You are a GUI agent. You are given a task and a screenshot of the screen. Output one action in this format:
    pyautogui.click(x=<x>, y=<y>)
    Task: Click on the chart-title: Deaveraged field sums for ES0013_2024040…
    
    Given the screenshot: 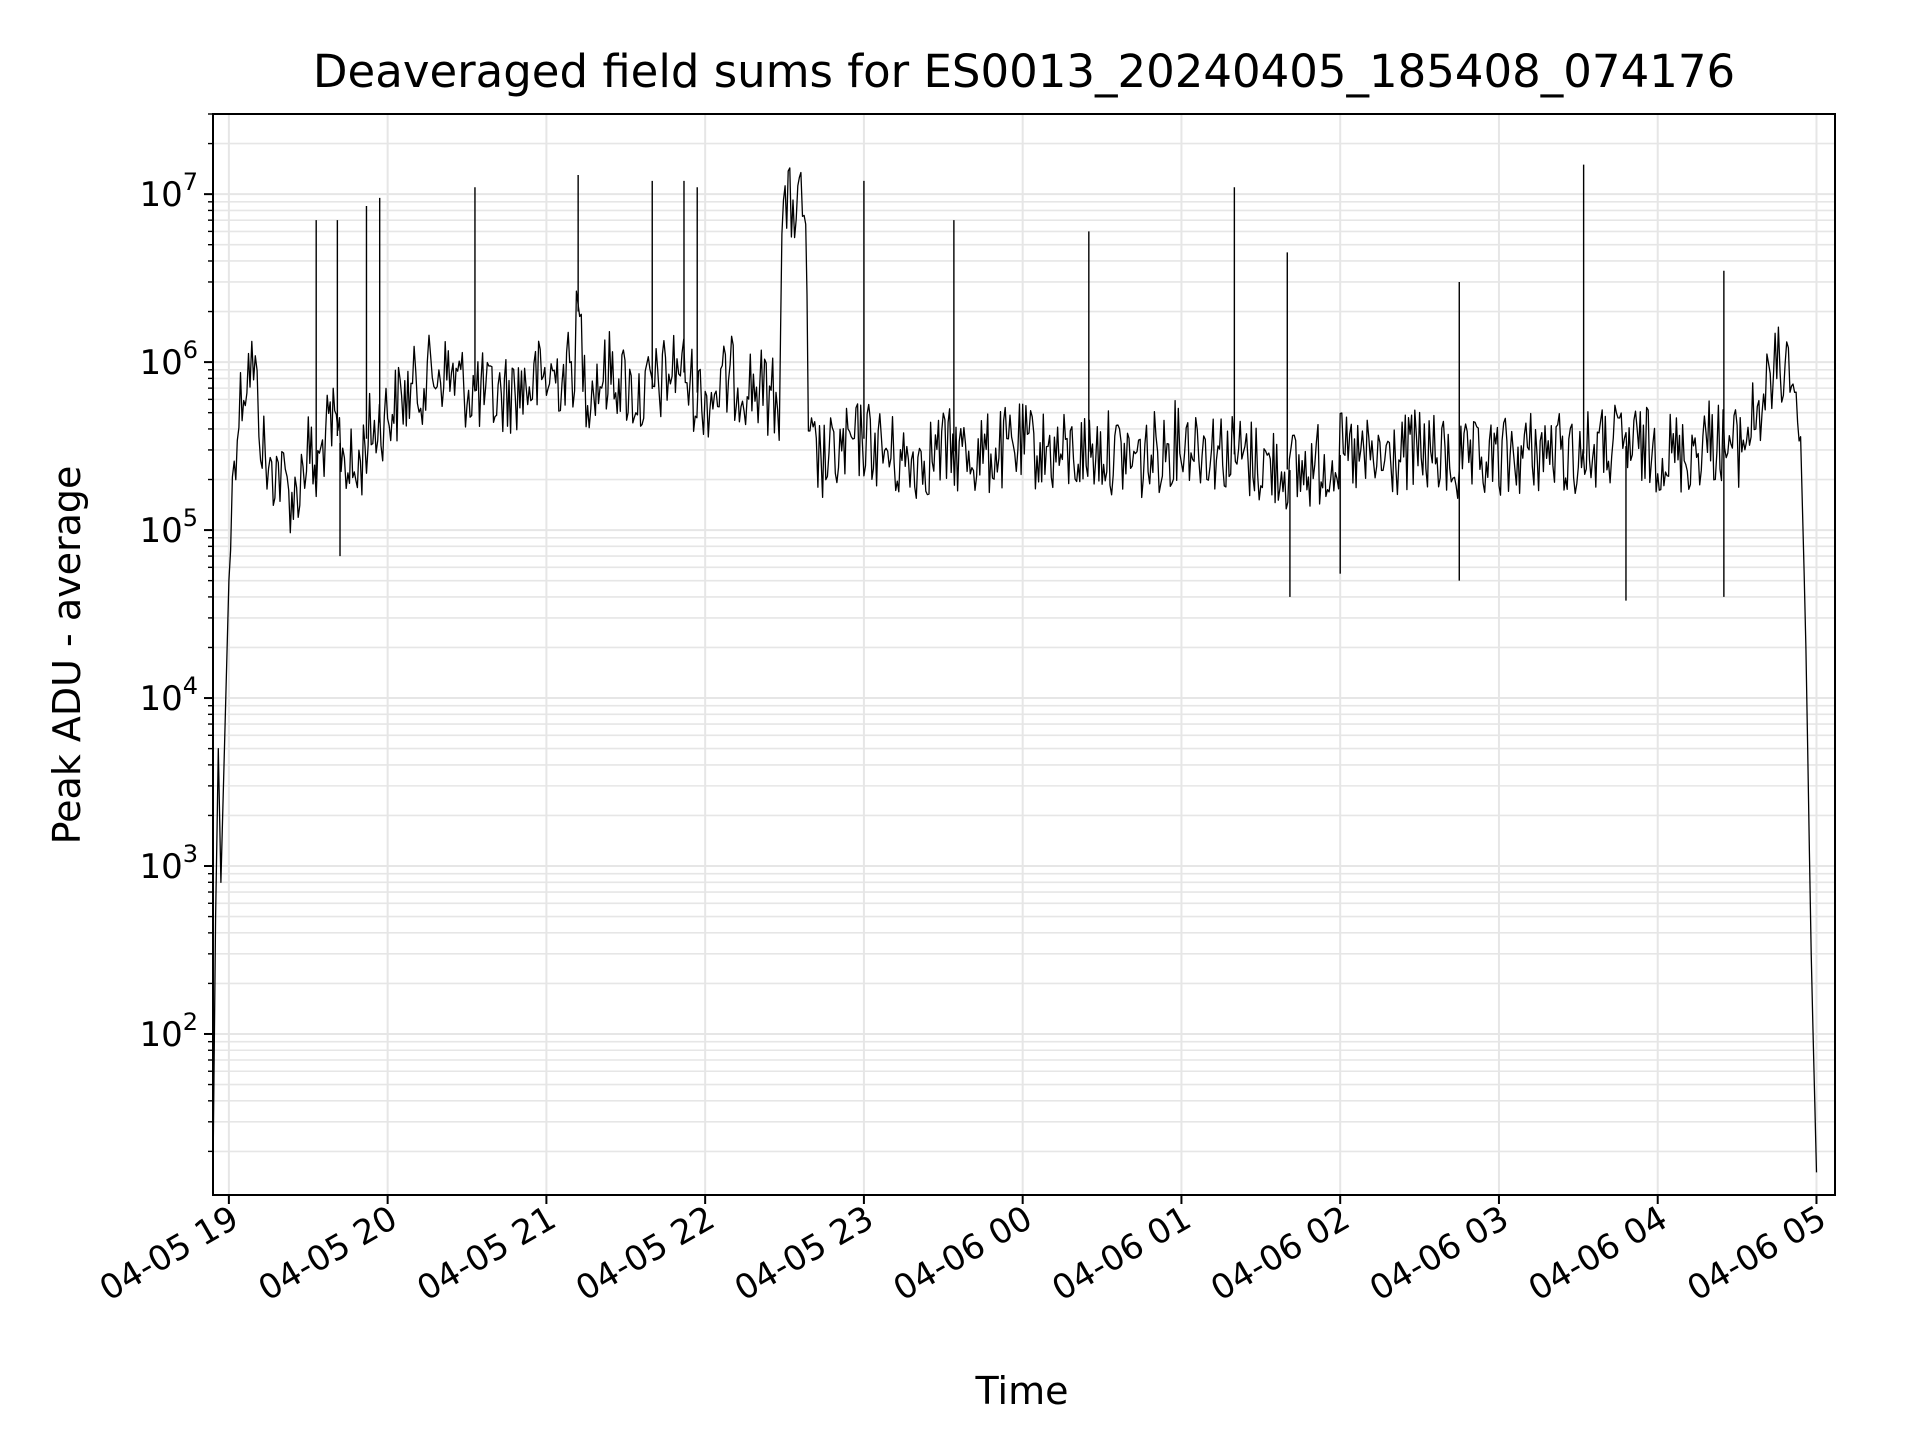 What is the action you would take?
    pyautogui.click(x=1024, y=71)
    